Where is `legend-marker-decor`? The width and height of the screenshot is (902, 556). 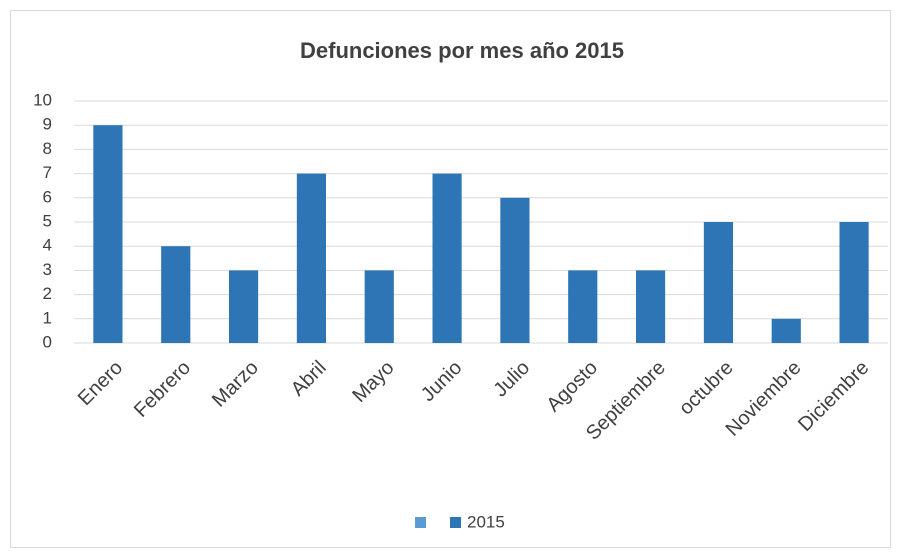 legend-marker-decor is located at coordinates (420, 522).